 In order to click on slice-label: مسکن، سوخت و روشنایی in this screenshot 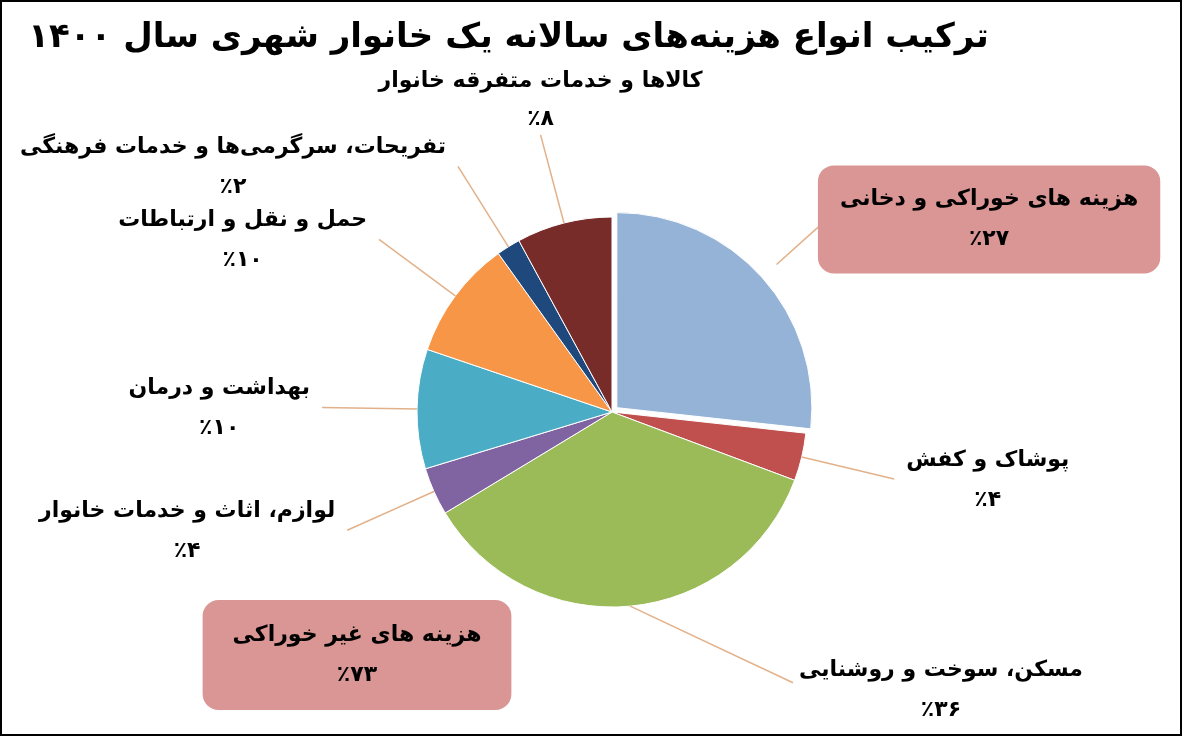, I will do `click(941, 669)`.